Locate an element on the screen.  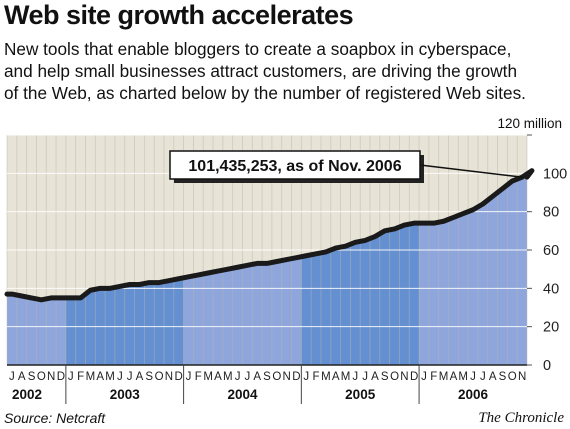
annotation-leader-line is located at coordinates (471, 171).